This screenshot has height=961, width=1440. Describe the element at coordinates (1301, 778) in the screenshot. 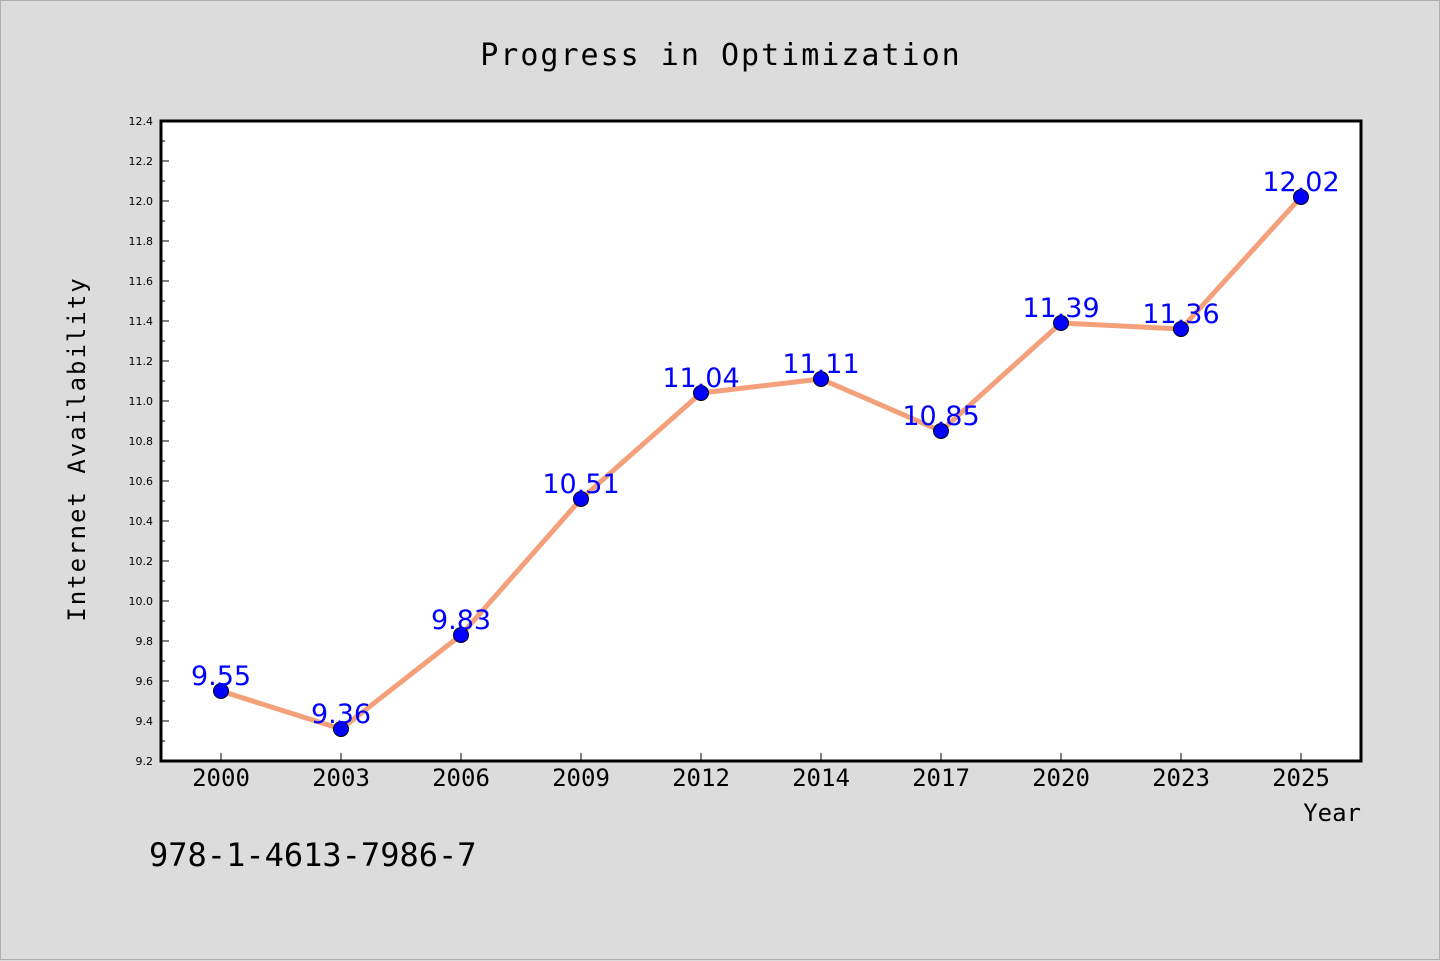

I see `x-tick-label: 2025` at that location.